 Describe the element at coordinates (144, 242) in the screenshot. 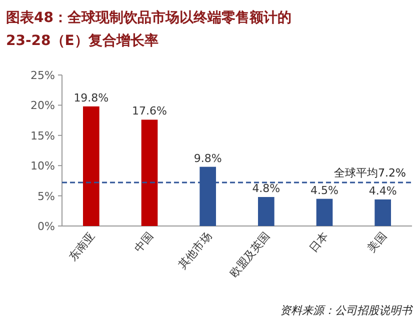

I see `x-tick-label: 中国` at that location.